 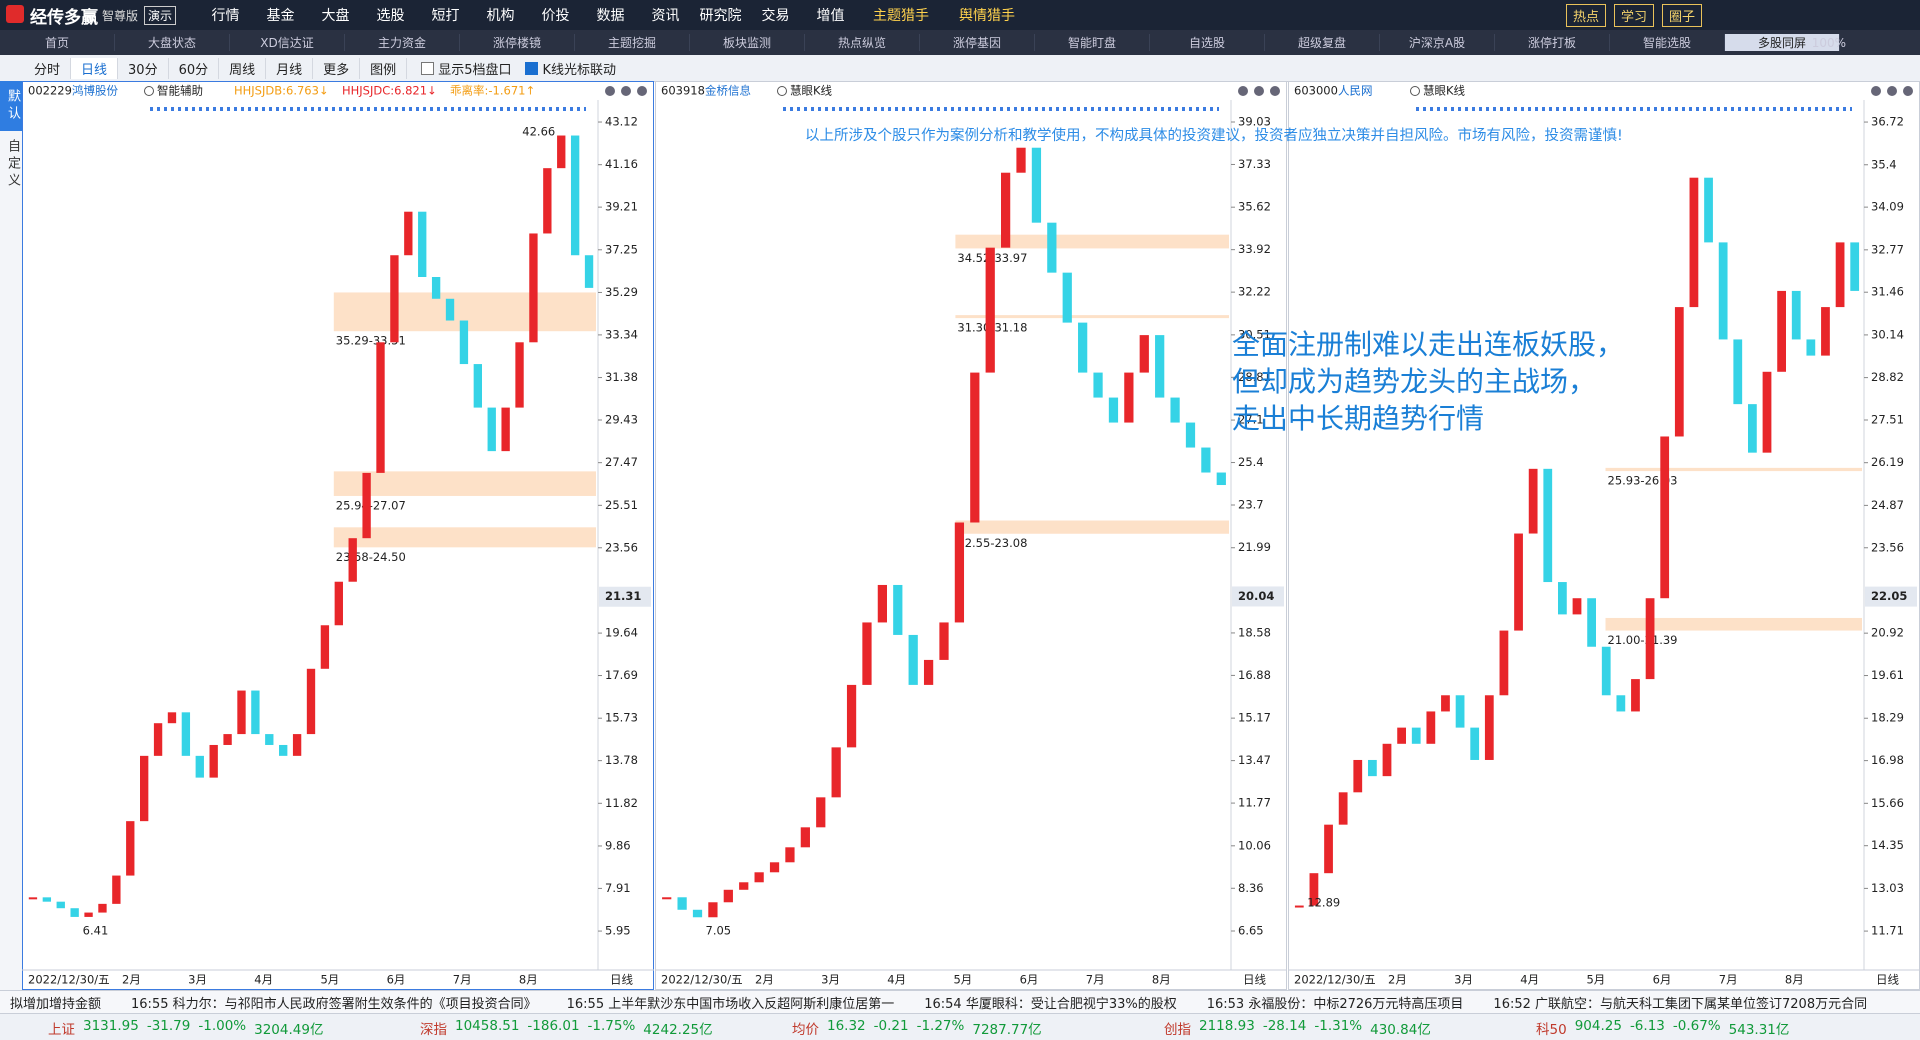 What do you see at coordinates (625, 596) in the screenshot?
I see `last-price-box` at bounding box center [625, 596].